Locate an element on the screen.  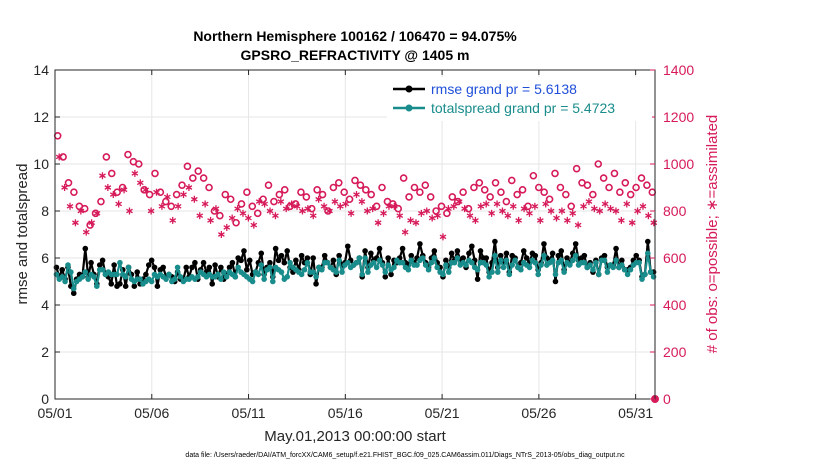
y-tick-label: 0 is located at coordinates (45, 399).